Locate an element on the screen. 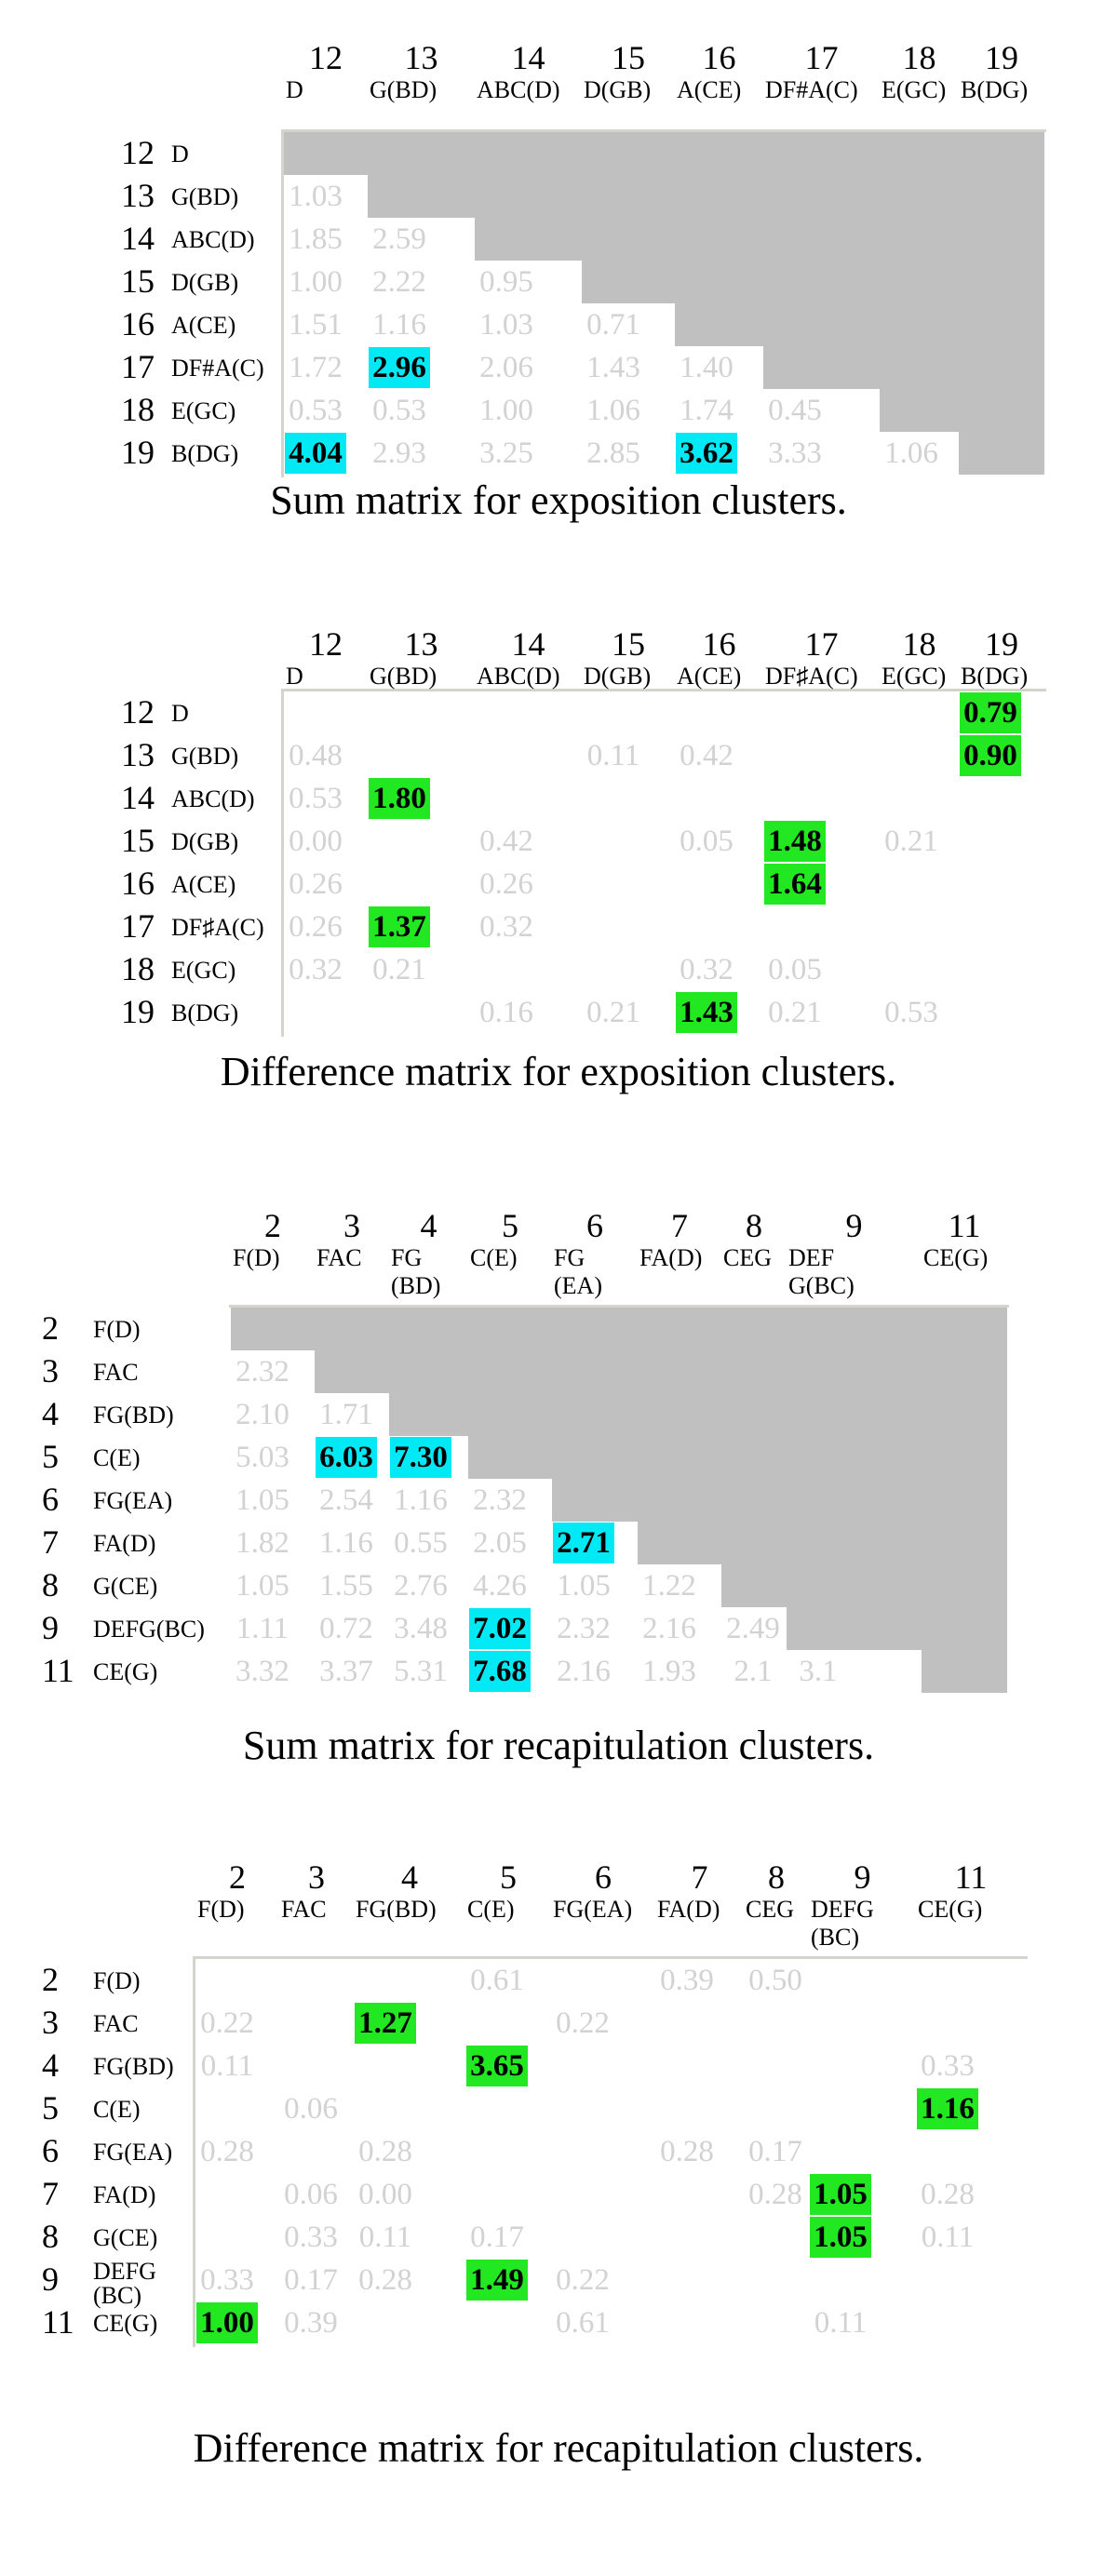 Image resolution: width=1117 pixels, height=2576 pixels. column-label: DEF is located at coordinates (811, 1257).